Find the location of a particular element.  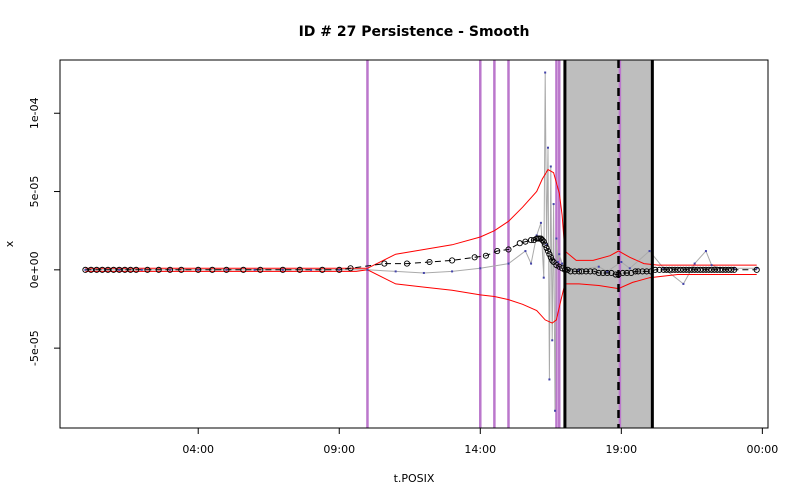

y-axis-label: x is located at coordinates (9, 243).